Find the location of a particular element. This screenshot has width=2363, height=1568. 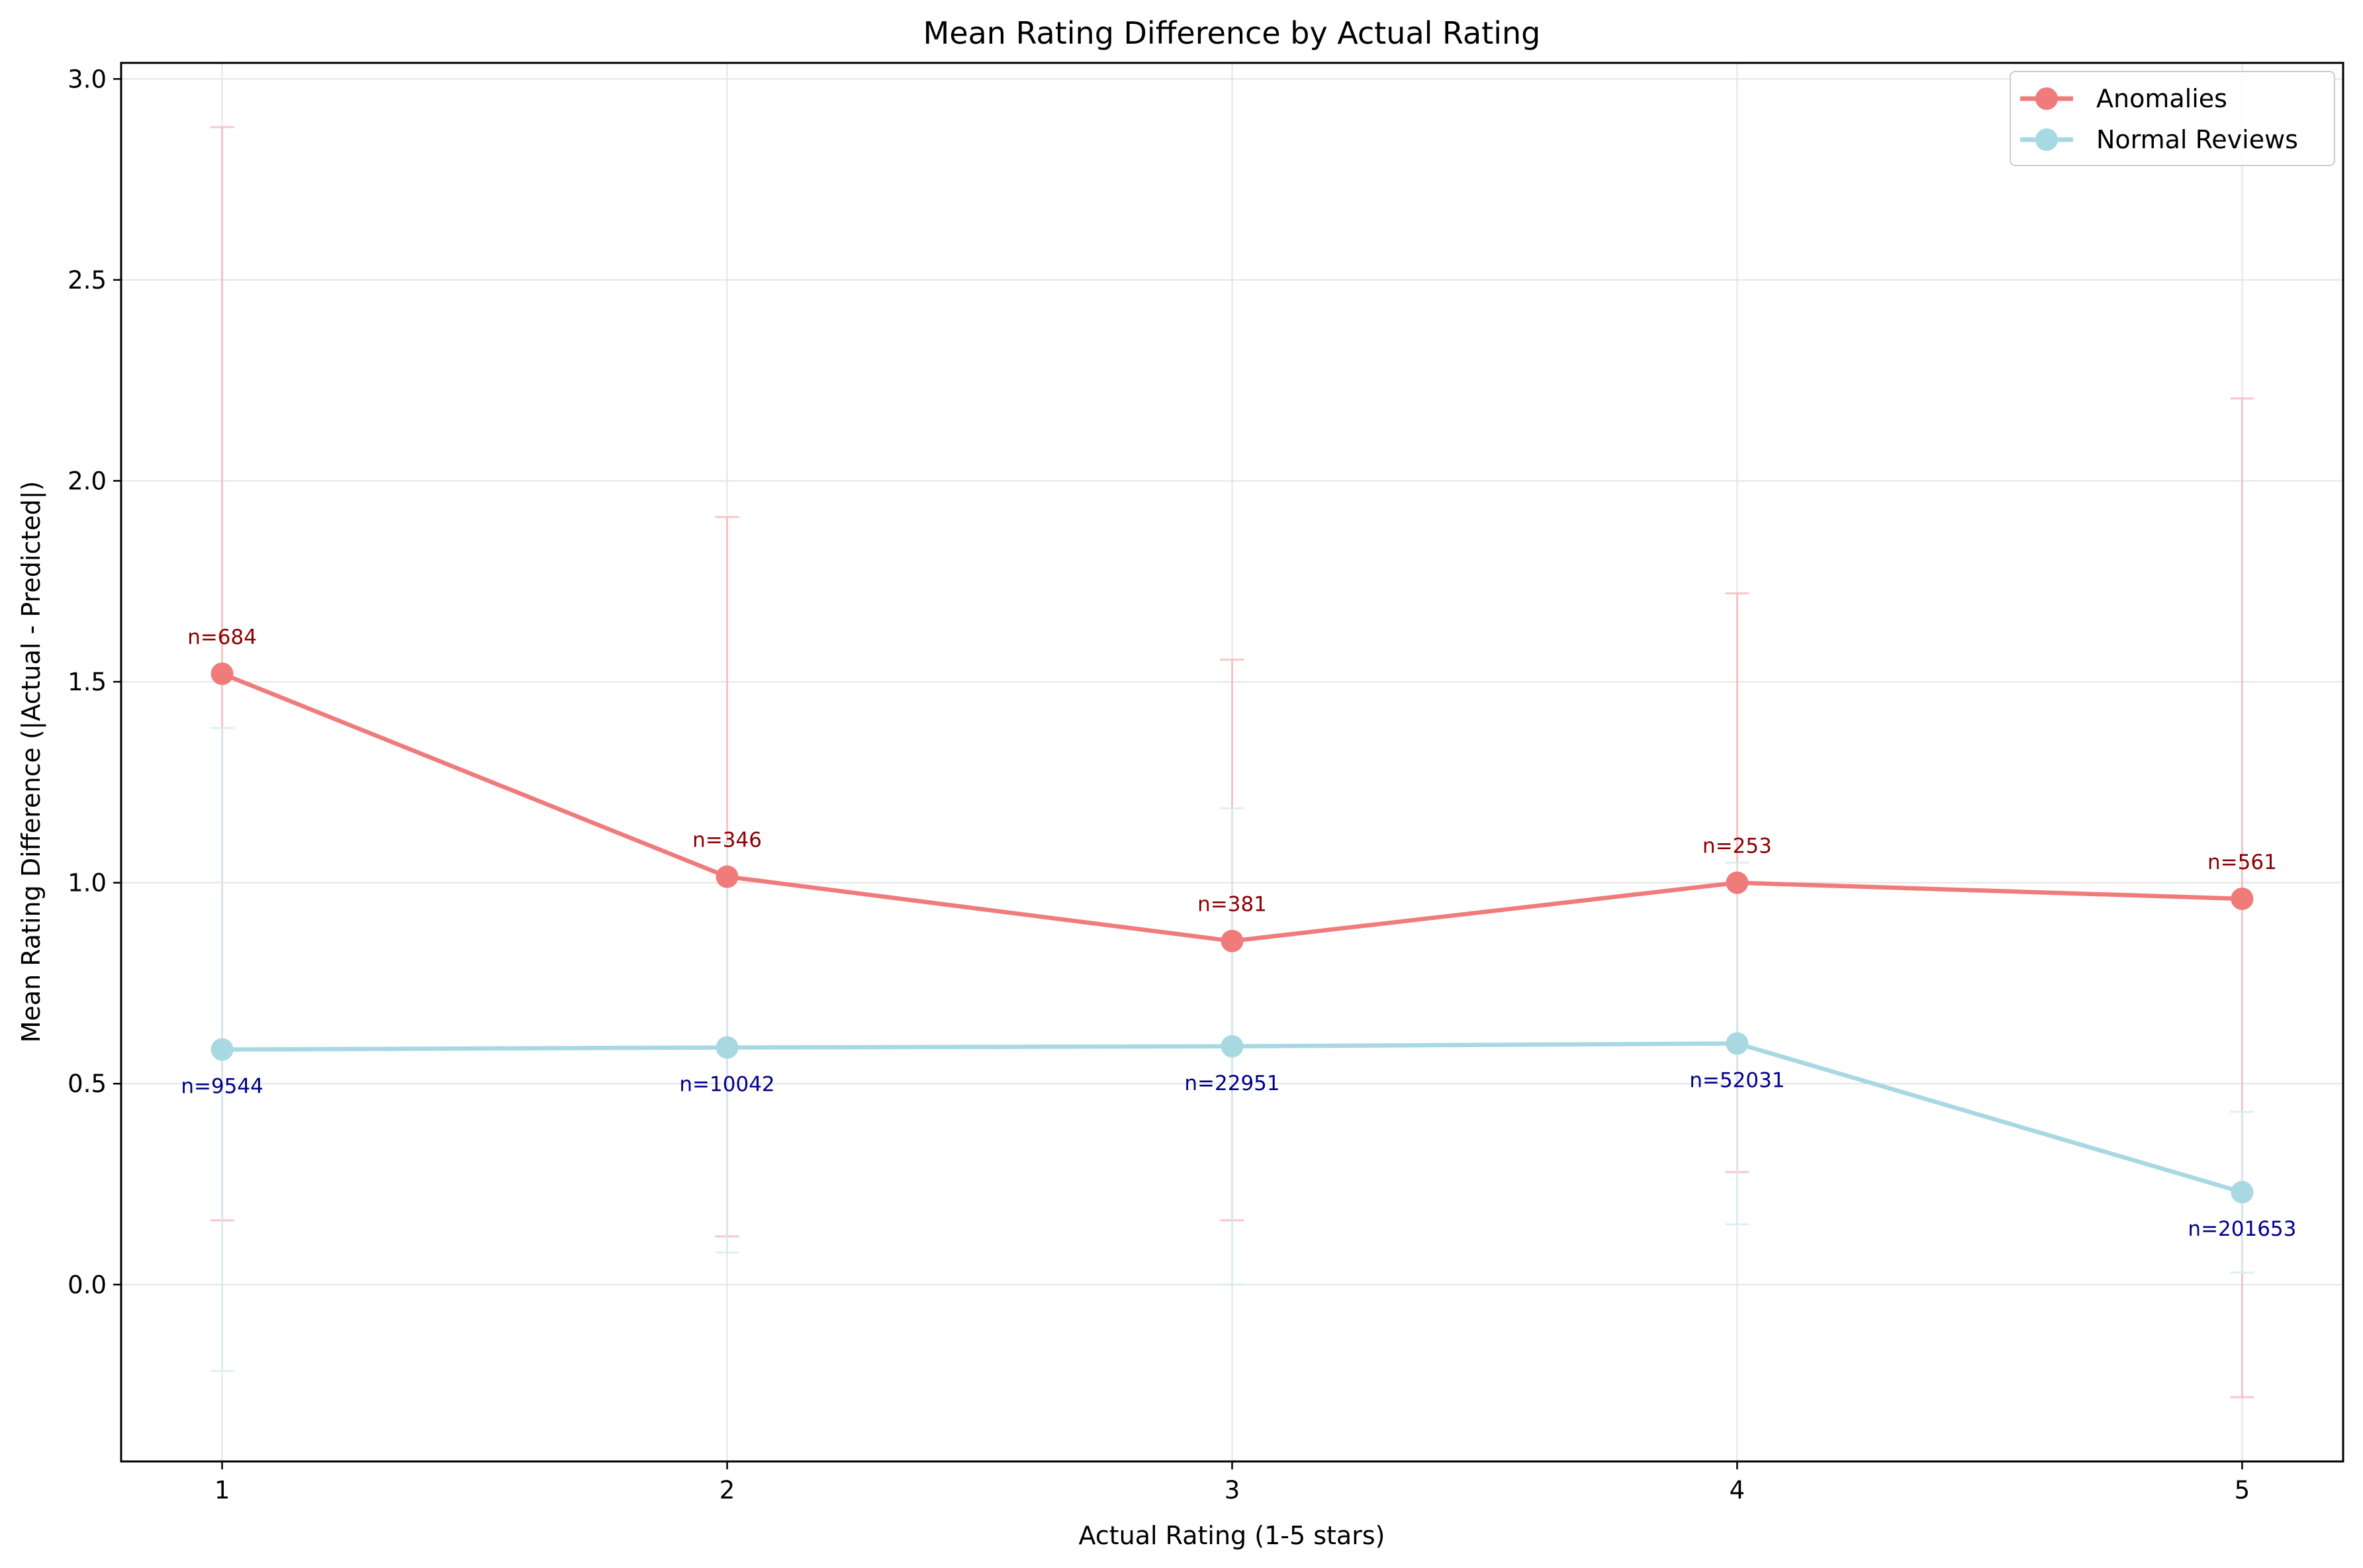

count-label-anomalies: n=684 is located at coordinates (222, 637).